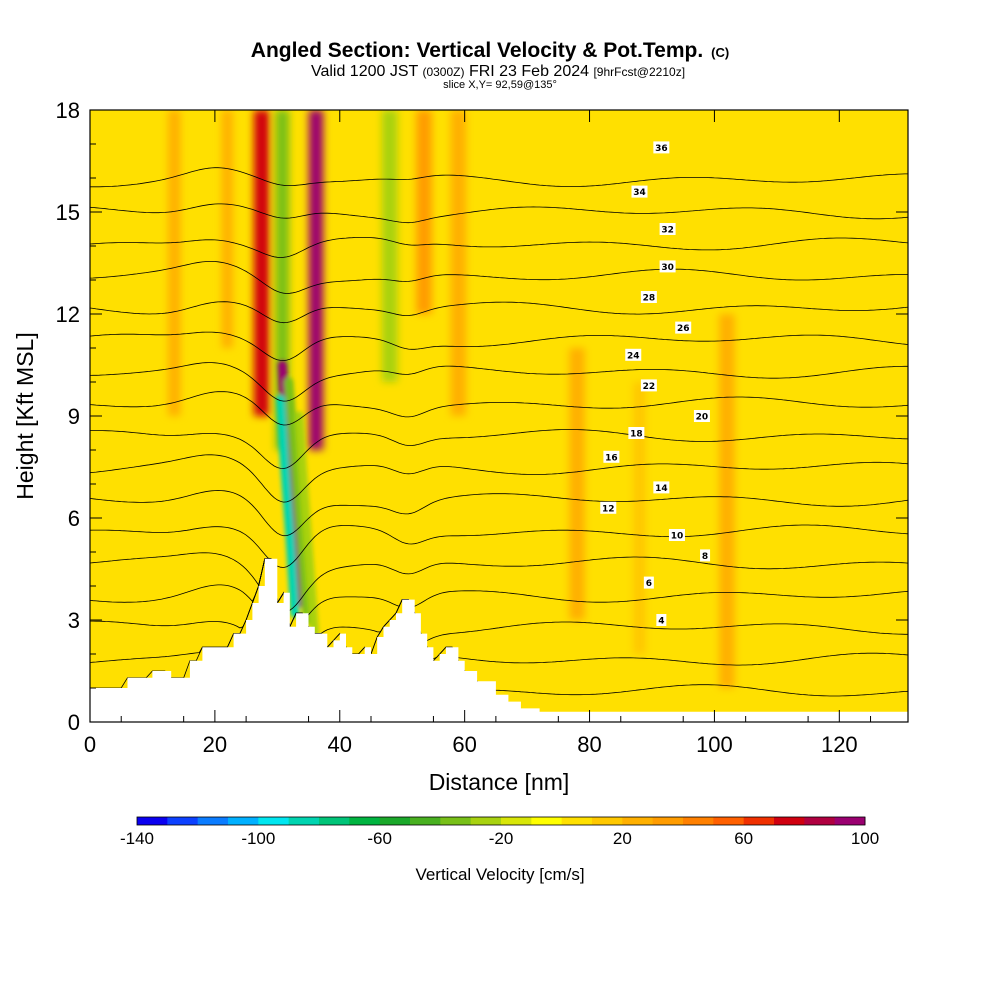 The image size is (1000, 1000). Describe the element at coordinates (499, 640) in the screenshot. I see `terrain-mask` at that location.